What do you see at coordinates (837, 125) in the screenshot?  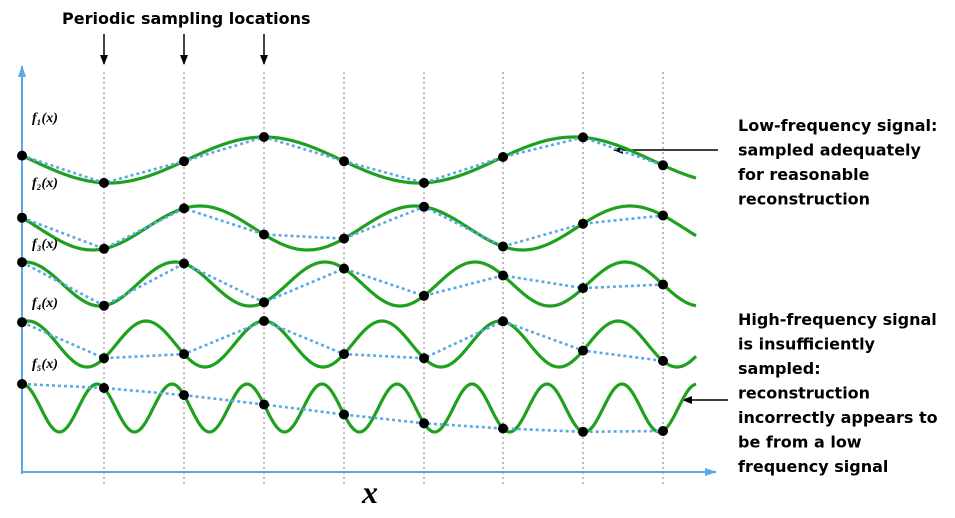 I see `annotation-line: Low-frequency signal:` at bounding box center [837, 125].